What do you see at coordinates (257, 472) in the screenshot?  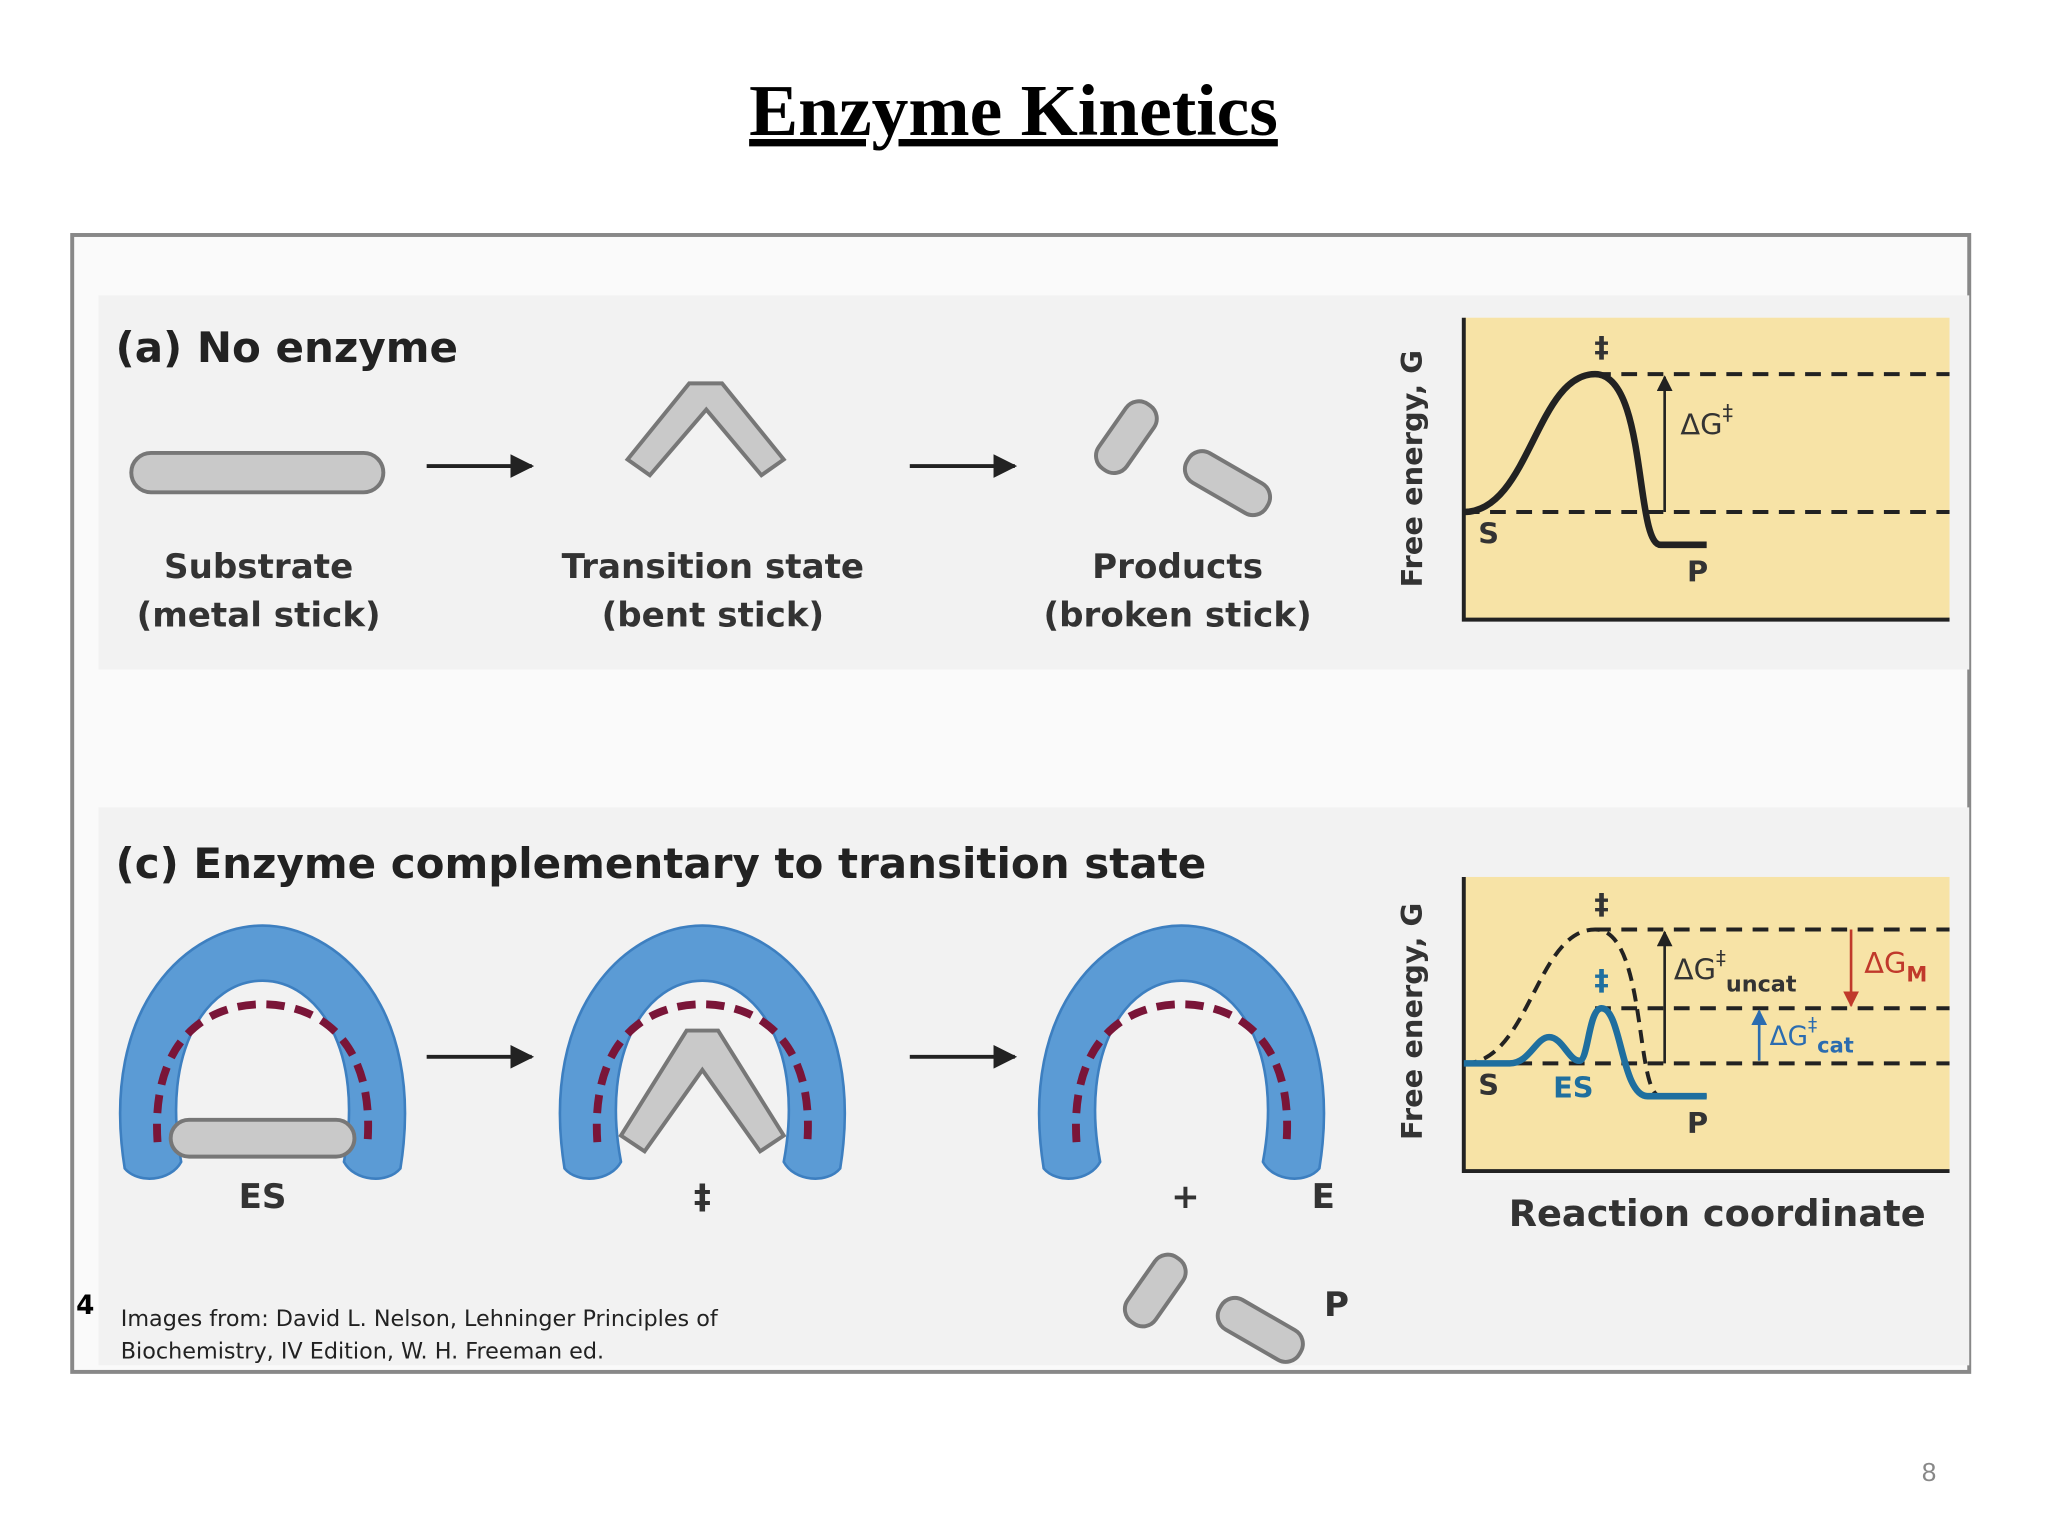 I see `substrate-stick` at bounding box center [257, 472].